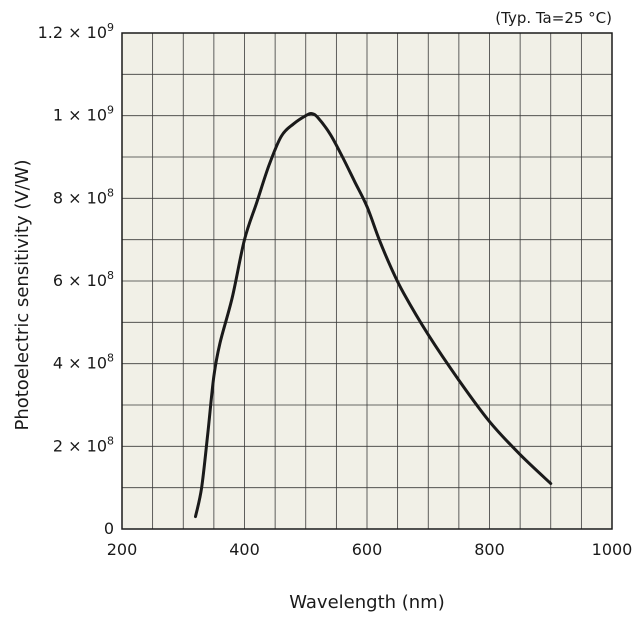 The width and height of the screenshot is (635, 628). I want to click on y-tick-label: 1 × 10⁹, so click(83, 114).